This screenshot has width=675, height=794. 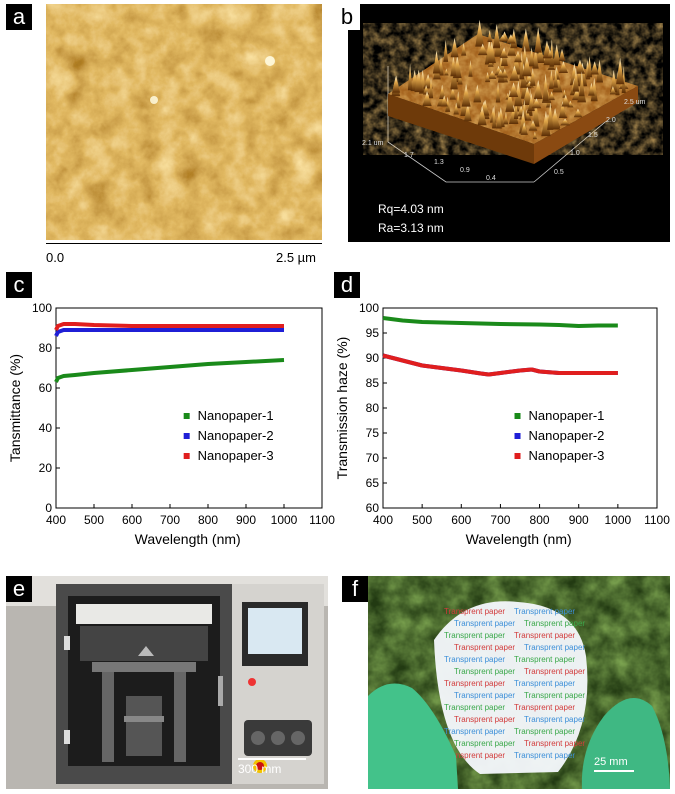 What do you see at coordinates (272, 759) in the screenshot?
I see `scale-bar-line` at bounding box center [272, 759].